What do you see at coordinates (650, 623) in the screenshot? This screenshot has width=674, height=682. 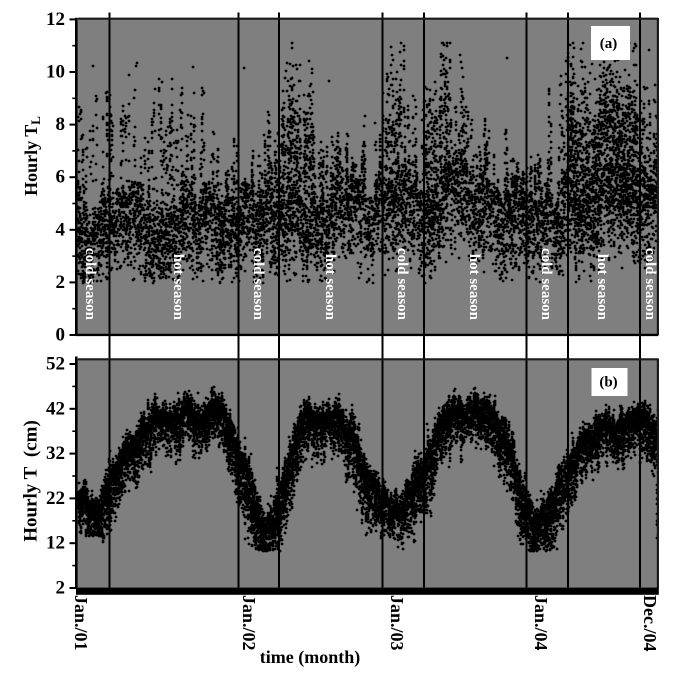 I see `svg-text: Dec./04` at bounding box center [650, 623].